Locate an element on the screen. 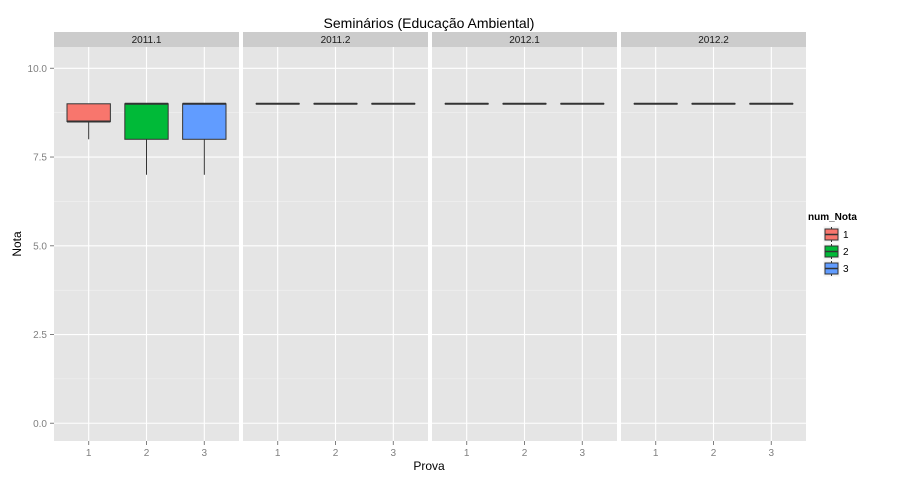  strip-label: 2012.1 is located at coordinates (524, 40).